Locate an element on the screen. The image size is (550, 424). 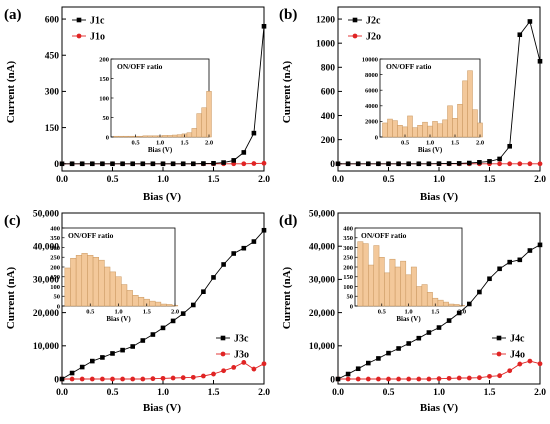
y-tick-label: 800 is located at coordinates (328, 69).